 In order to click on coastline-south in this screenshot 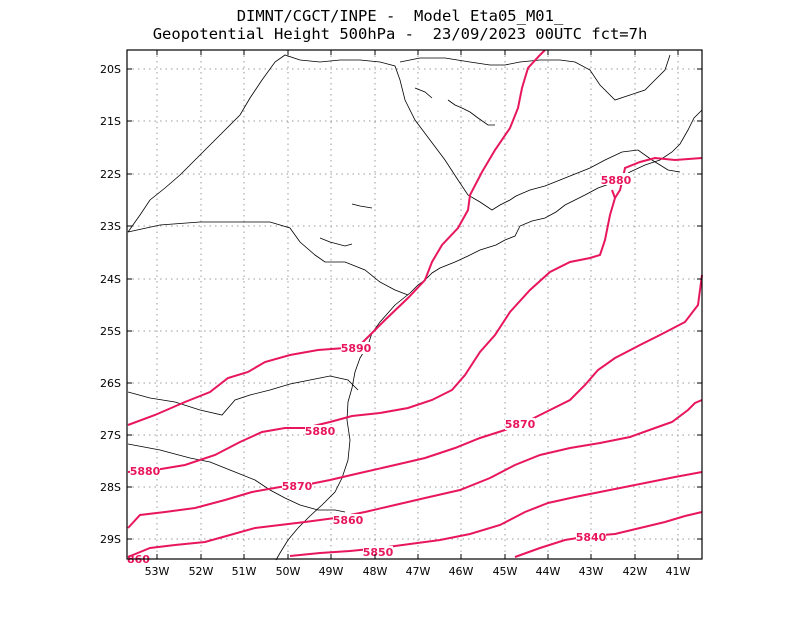, I will do `click(324, 446)`.